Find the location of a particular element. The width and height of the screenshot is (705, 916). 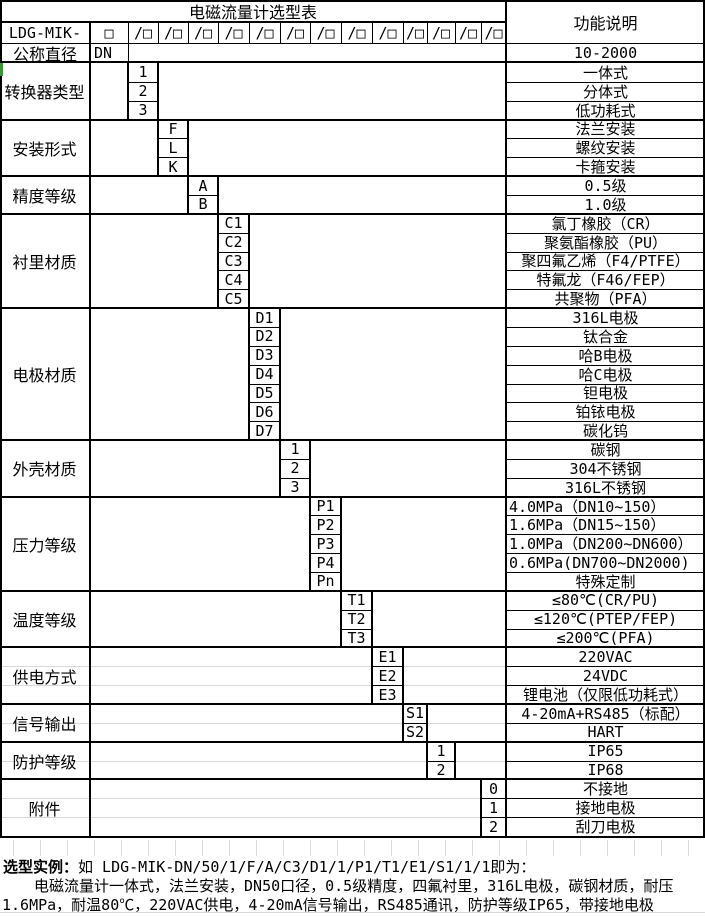

table-title: 电磁流量计选型表 is located at coordinates (252, 12).